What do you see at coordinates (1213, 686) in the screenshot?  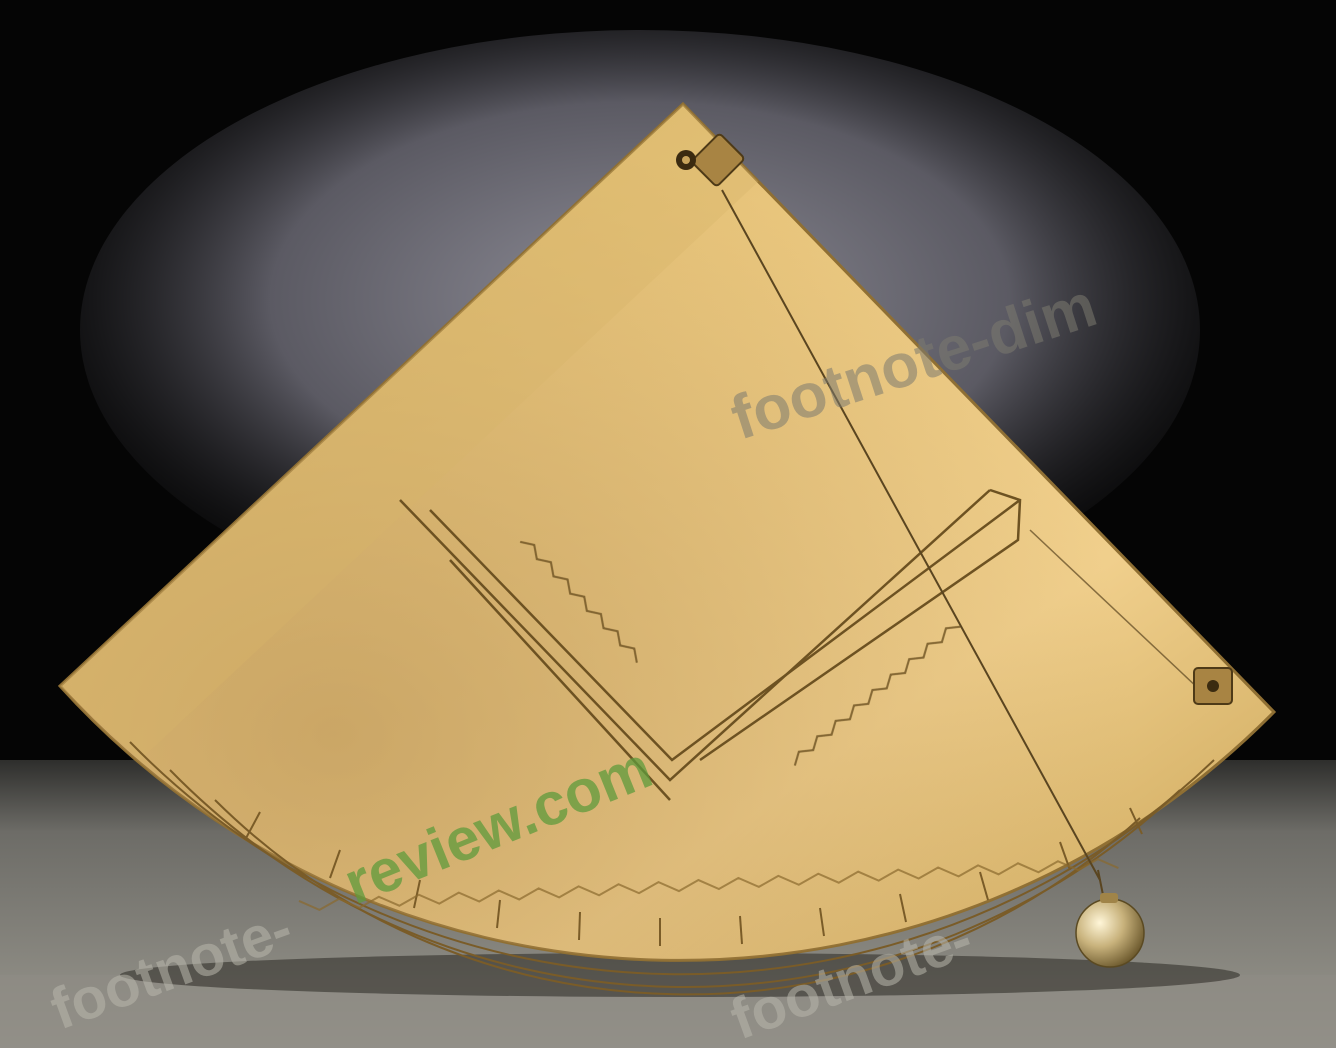 I see `sight-vane-right` at bounding box center [1213, 686].